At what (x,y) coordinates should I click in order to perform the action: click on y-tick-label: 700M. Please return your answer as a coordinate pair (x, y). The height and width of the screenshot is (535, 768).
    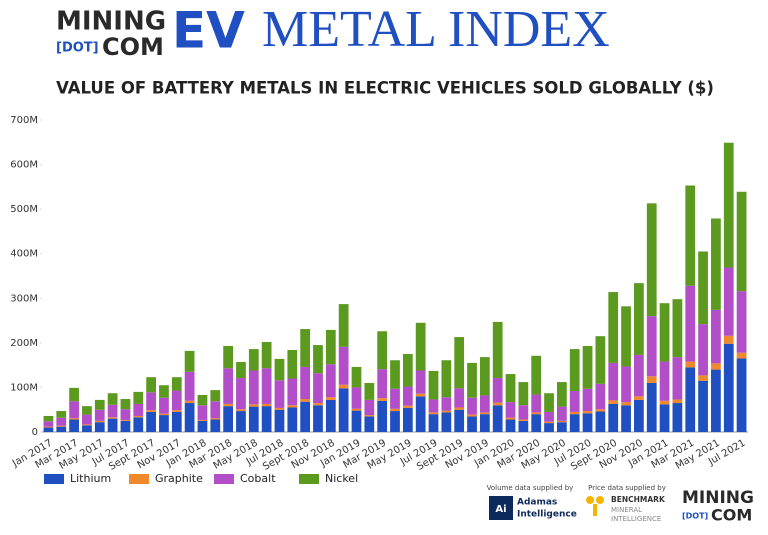
    Looking at the image, I should click on (24, 120).